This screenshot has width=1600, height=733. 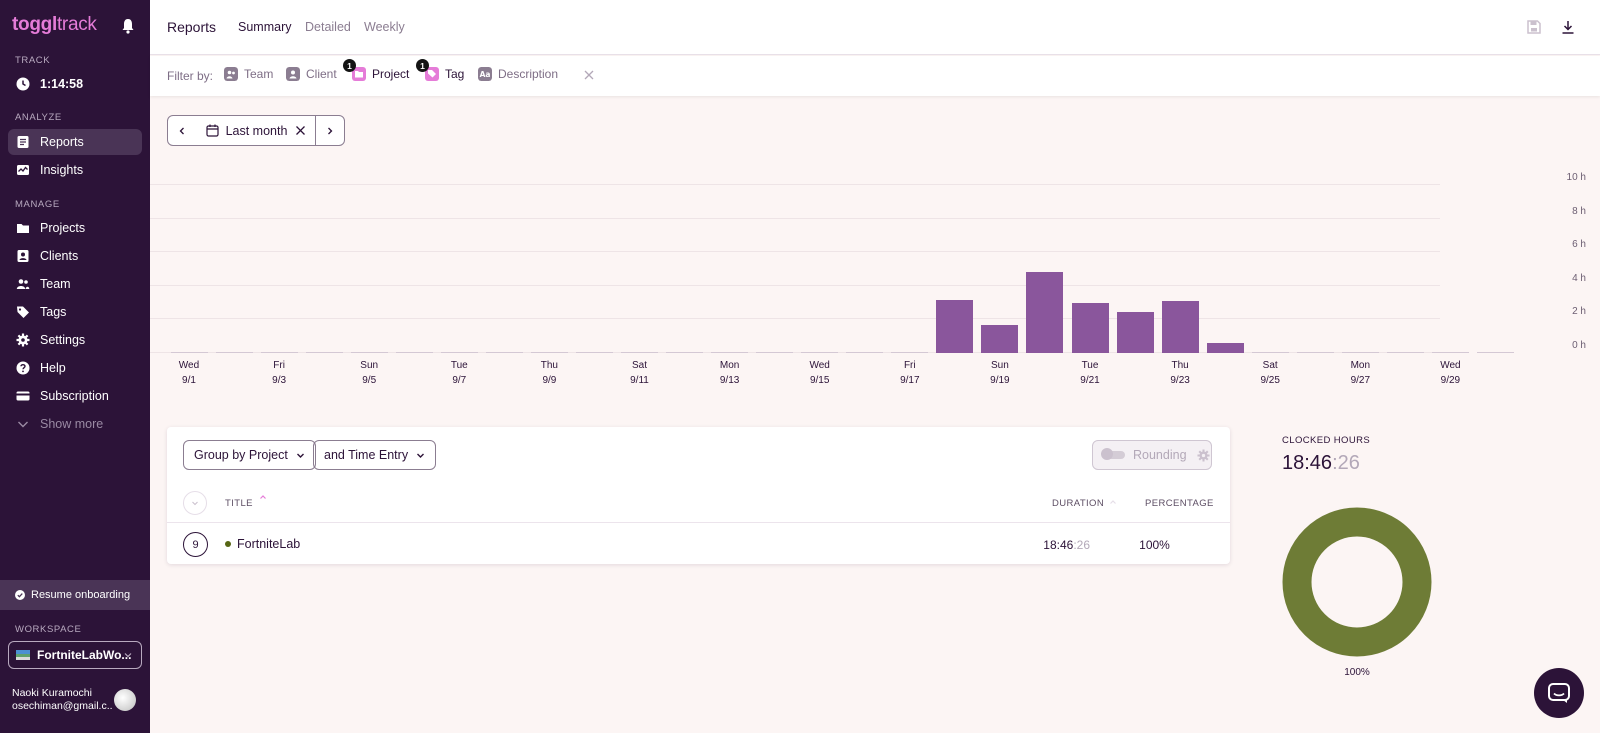 What do you see at coordinates (1579, 278) in the screenshot?
I see `y-tick-label: 4 h` at bounding box center [1579, 278].